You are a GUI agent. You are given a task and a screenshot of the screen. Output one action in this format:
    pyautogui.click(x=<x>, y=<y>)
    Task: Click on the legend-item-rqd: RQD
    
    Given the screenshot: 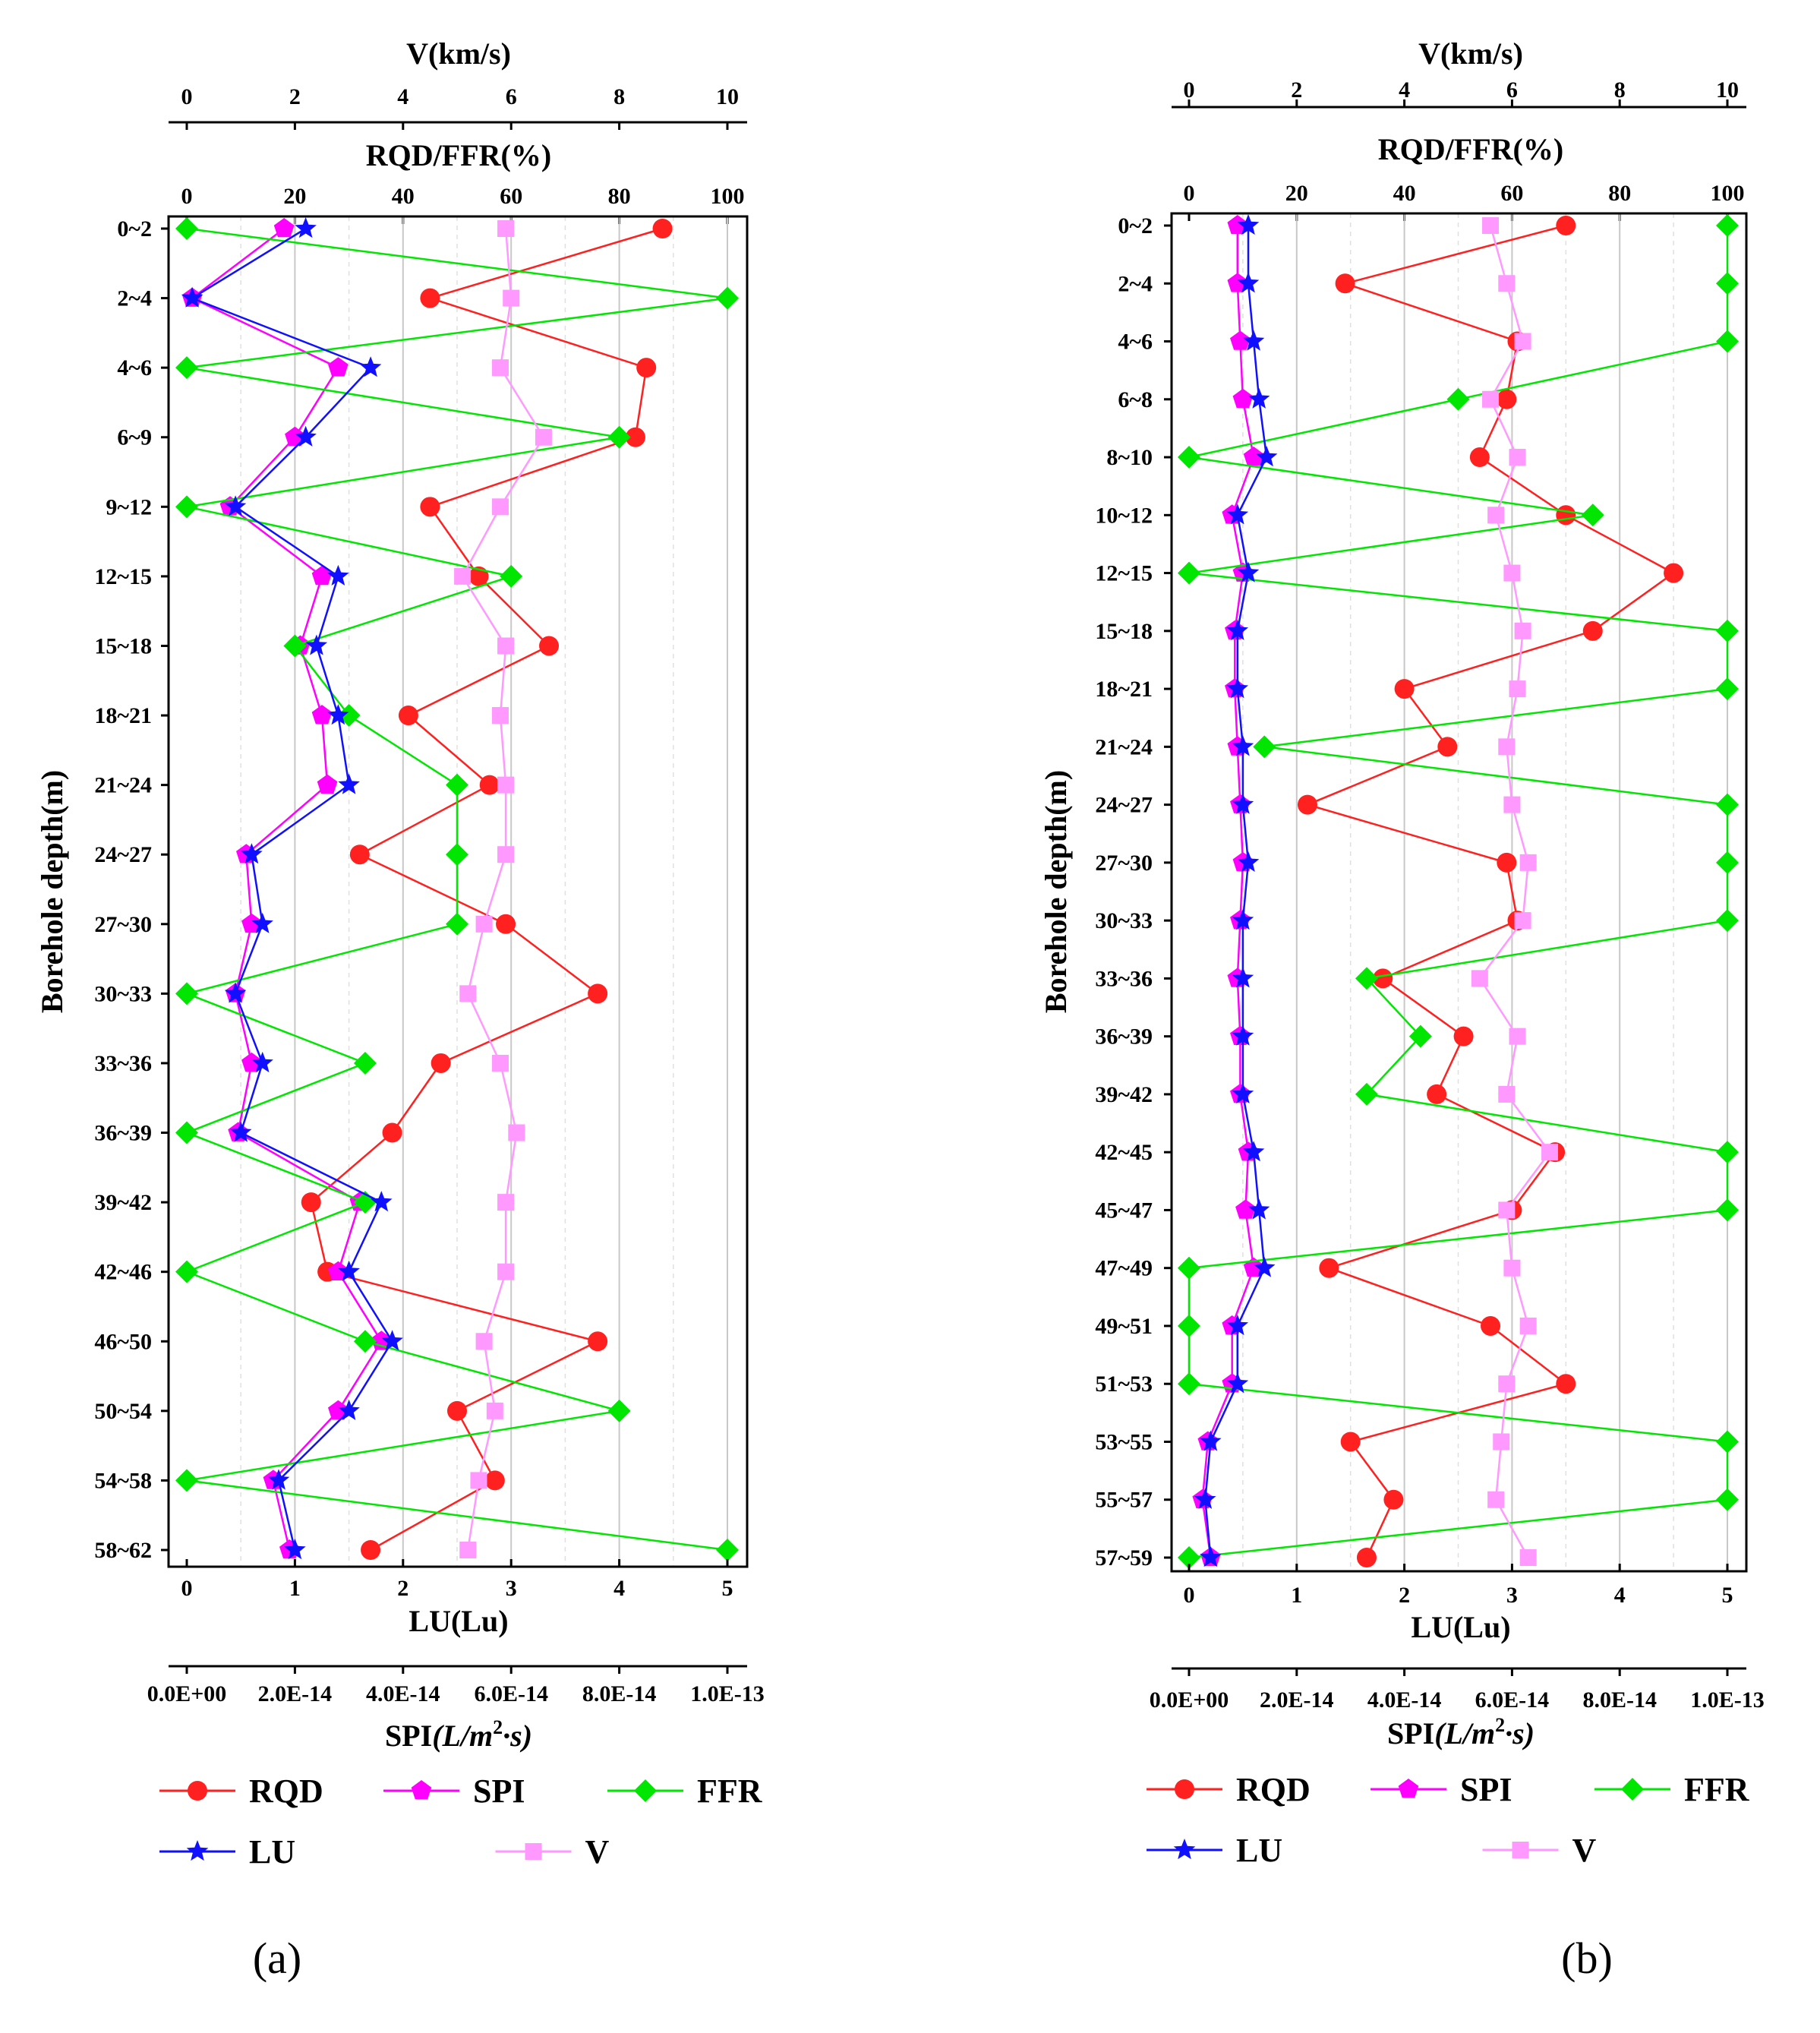 What is the action you would take?
    pyautogui.click(x=1229, y=1789)
    